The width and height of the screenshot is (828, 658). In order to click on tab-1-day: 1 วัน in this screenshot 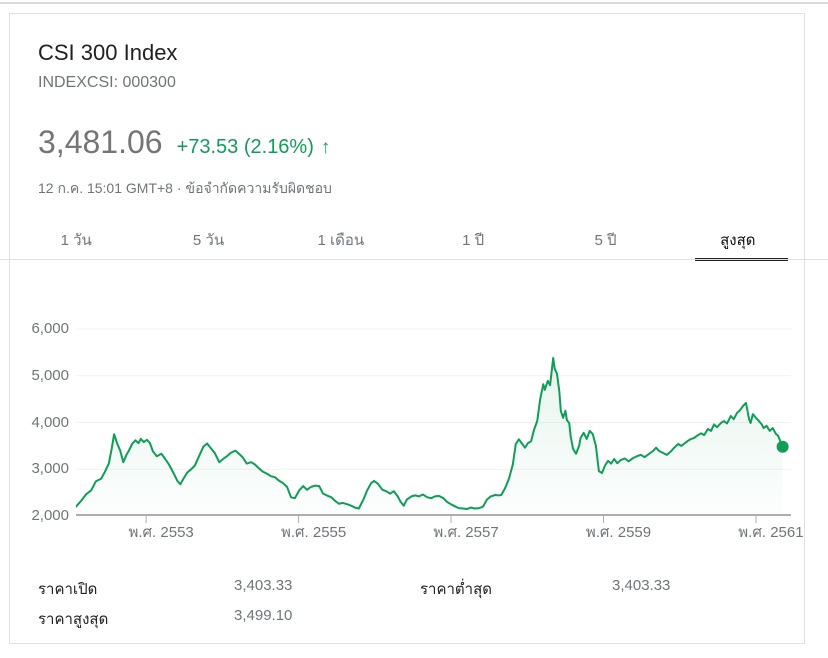, I will do `click(76, 240)`.